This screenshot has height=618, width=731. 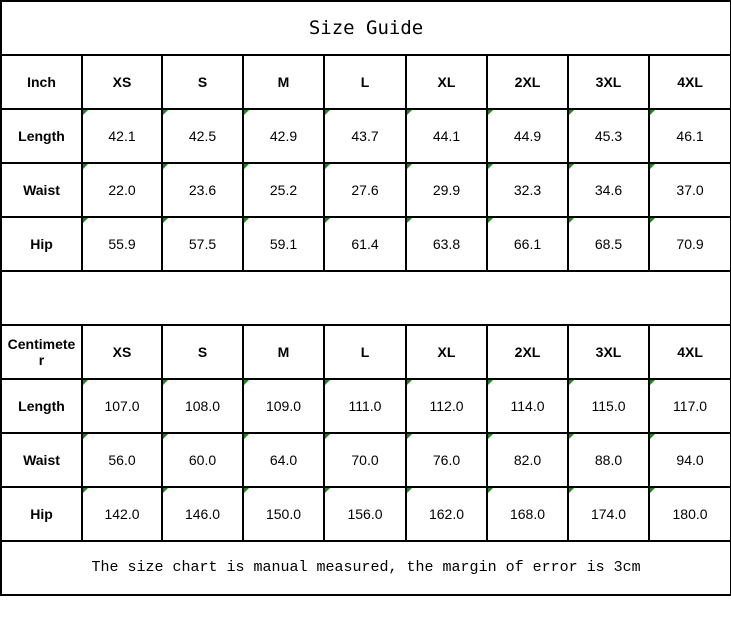 I want to click on measurement-cell: 64.0, so click(x=283, y=460).